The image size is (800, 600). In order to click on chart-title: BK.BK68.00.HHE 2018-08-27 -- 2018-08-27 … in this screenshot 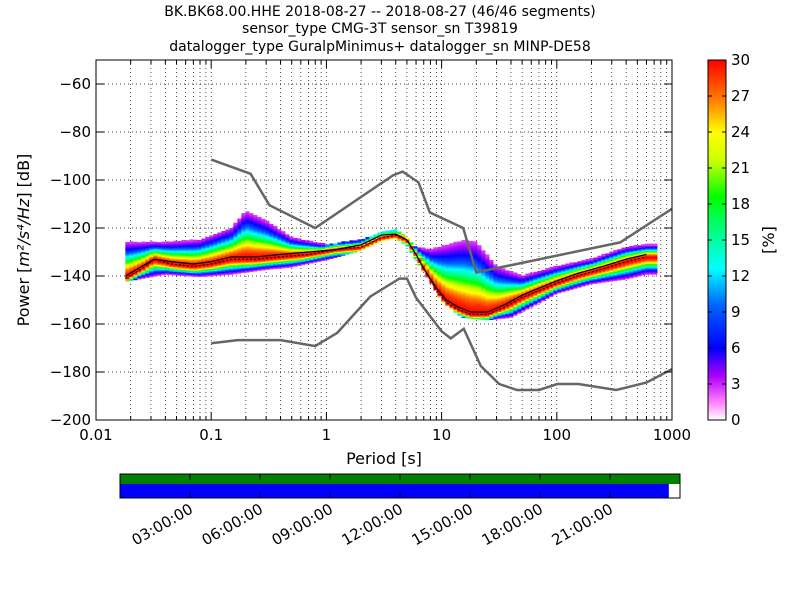, I will do `click(380, 29)`.